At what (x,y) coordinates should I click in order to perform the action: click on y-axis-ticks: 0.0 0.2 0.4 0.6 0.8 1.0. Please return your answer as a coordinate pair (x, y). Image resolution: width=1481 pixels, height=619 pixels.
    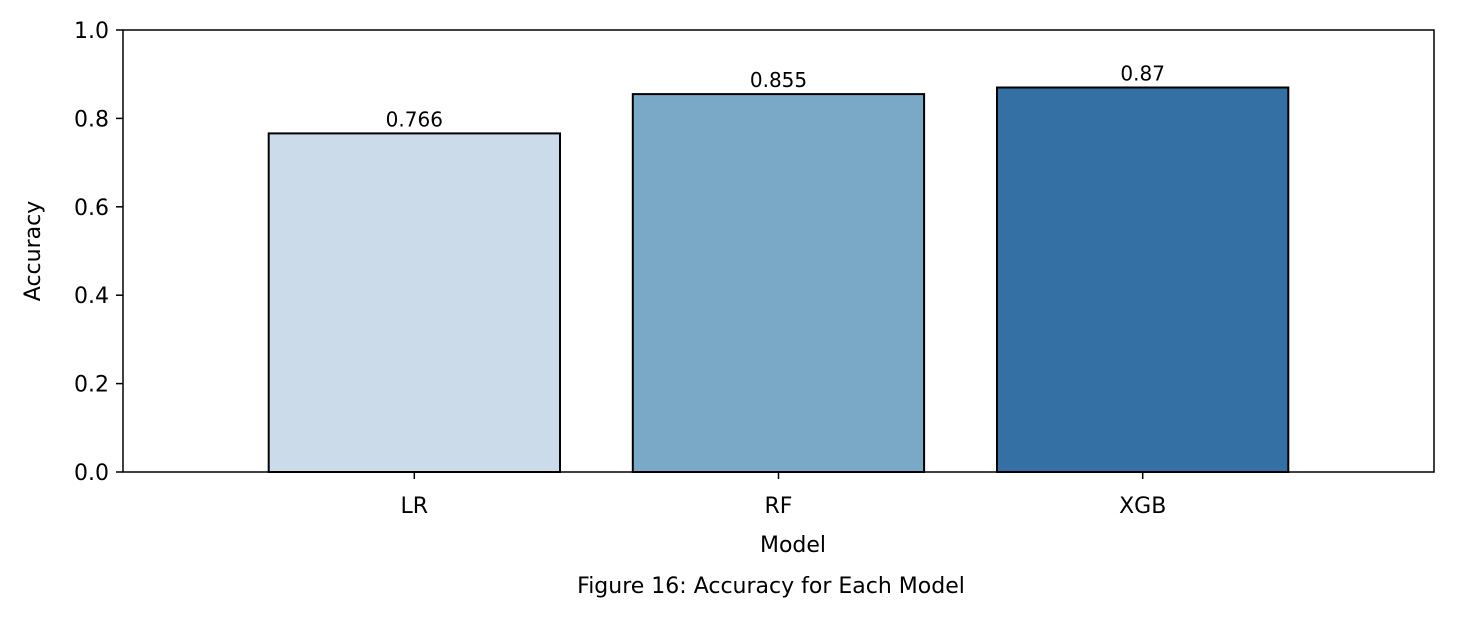
    Looking at the image, I should click on (98, 252).